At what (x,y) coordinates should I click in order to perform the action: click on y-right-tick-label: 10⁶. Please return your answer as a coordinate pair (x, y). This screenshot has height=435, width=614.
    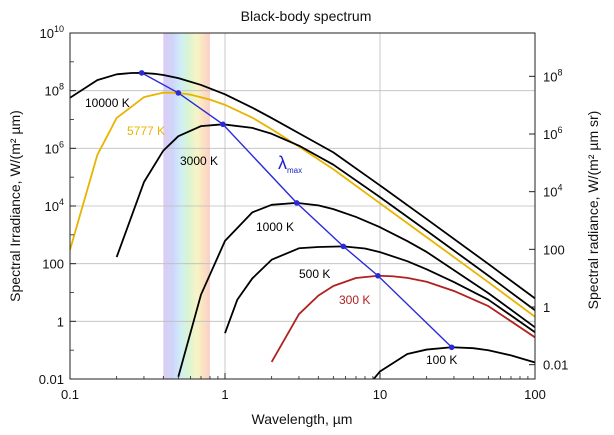
    Looking at the image, I should click on (552, 133).